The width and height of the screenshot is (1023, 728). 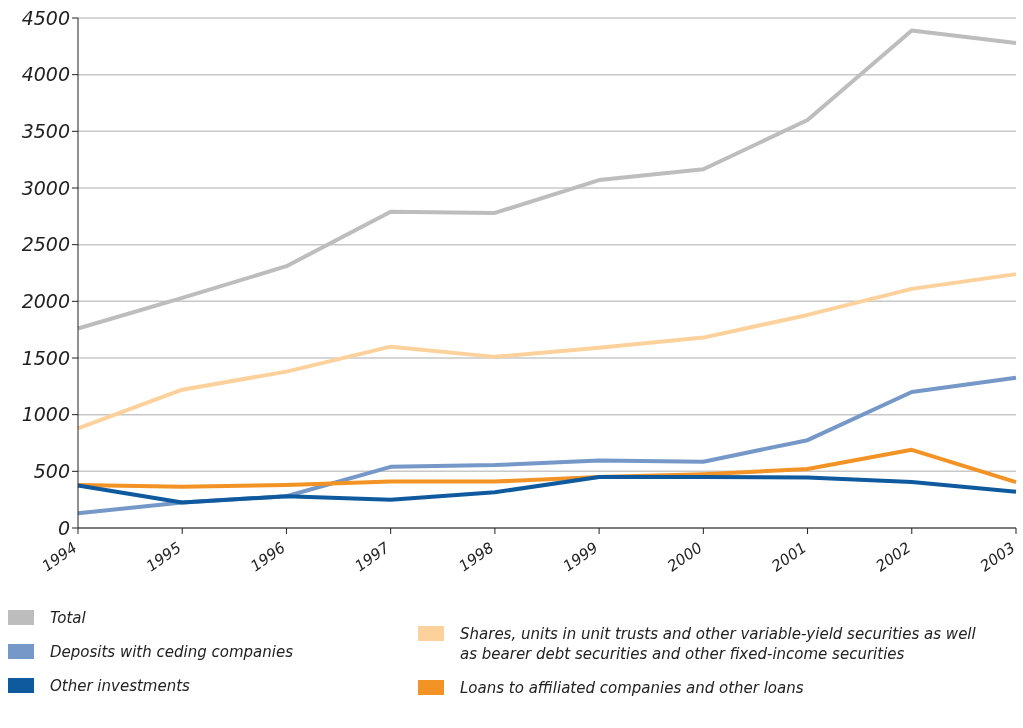 What do you see at coordinates (547, 490) in the screenshot?
I see `line-series` at bounding box center [547, 490].